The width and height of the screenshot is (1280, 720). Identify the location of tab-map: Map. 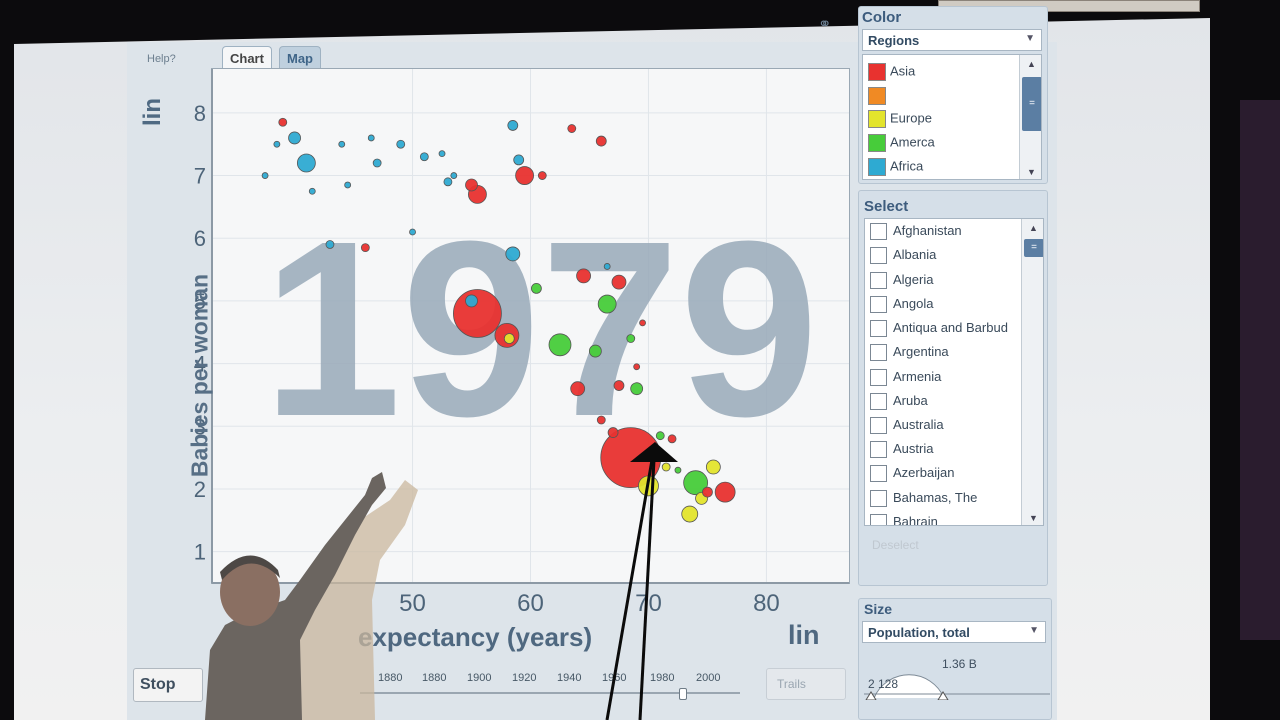
(300, 58).